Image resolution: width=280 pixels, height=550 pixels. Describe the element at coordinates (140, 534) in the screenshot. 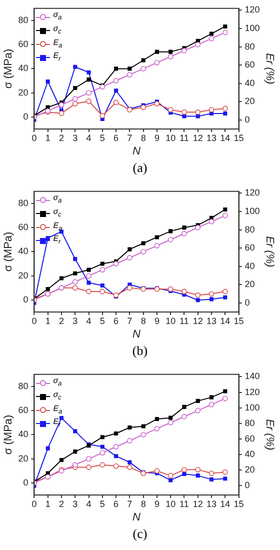

I see `text: (c)` at that location.